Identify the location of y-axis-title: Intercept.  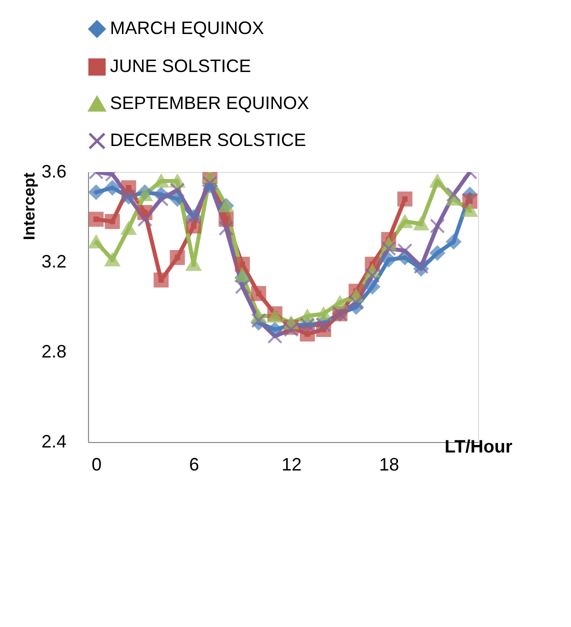
(29, 206).